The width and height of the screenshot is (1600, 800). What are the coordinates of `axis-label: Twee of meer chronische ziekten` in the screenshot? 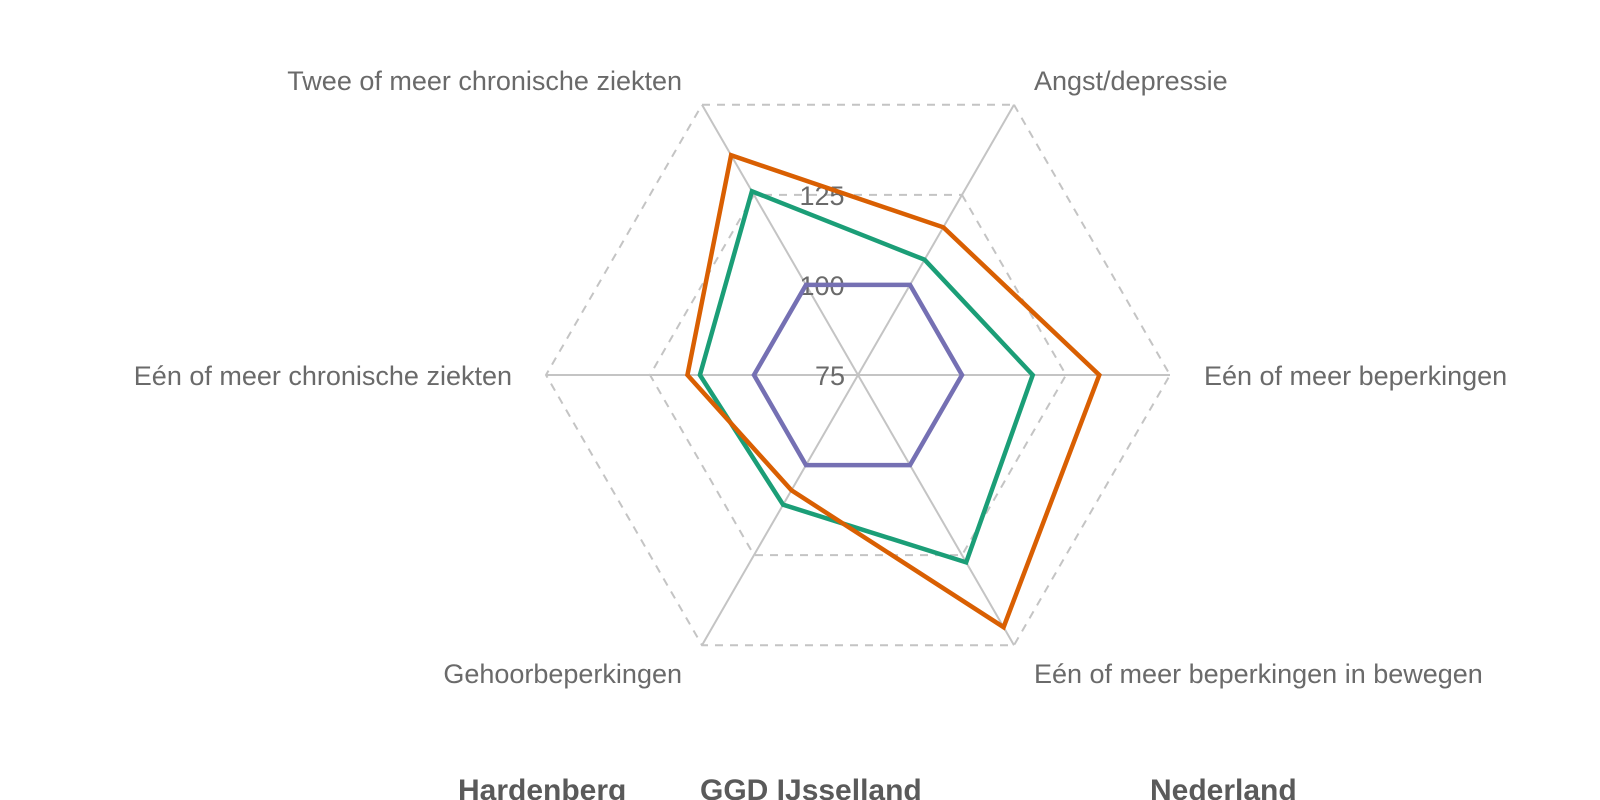 It's located at (484, 81).